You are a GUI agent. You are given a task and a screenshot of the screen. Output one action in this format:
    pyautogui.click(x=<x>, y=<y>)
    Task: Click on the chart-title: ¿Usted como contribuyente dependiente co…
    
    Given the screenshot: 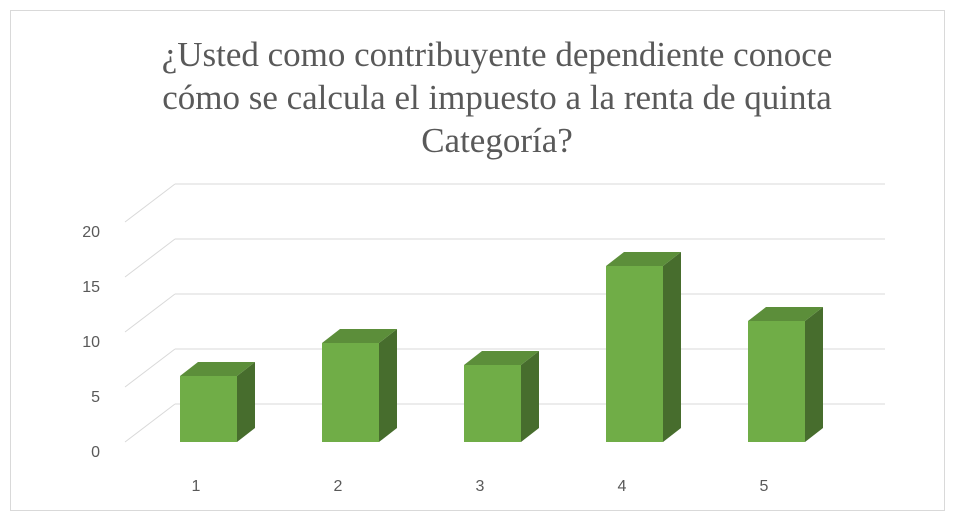 What is the action you would take?
    pyautogui.click(x=497, y=54)
    